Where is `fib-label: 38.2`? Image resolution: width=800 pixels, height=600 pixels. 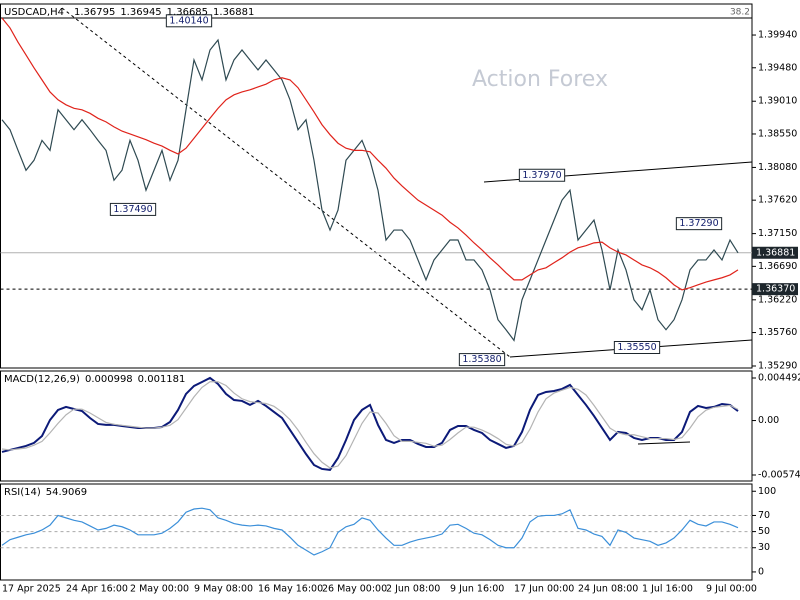 fib-label: 38.2 is located at coordinates (740, 13).